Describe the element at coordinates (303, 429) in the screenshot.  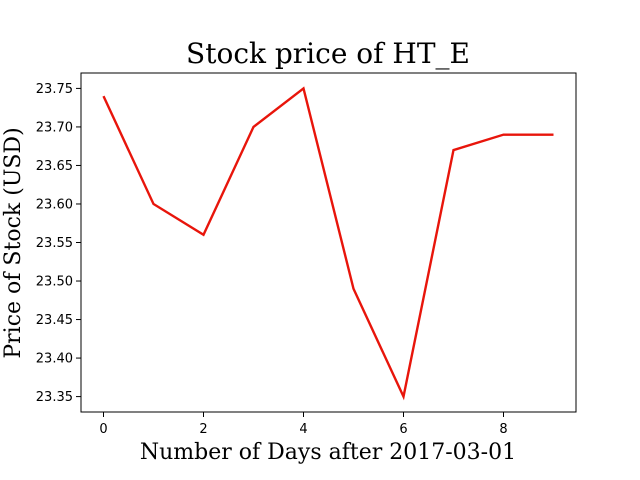
I see `x-tick-label: 4` at that location.